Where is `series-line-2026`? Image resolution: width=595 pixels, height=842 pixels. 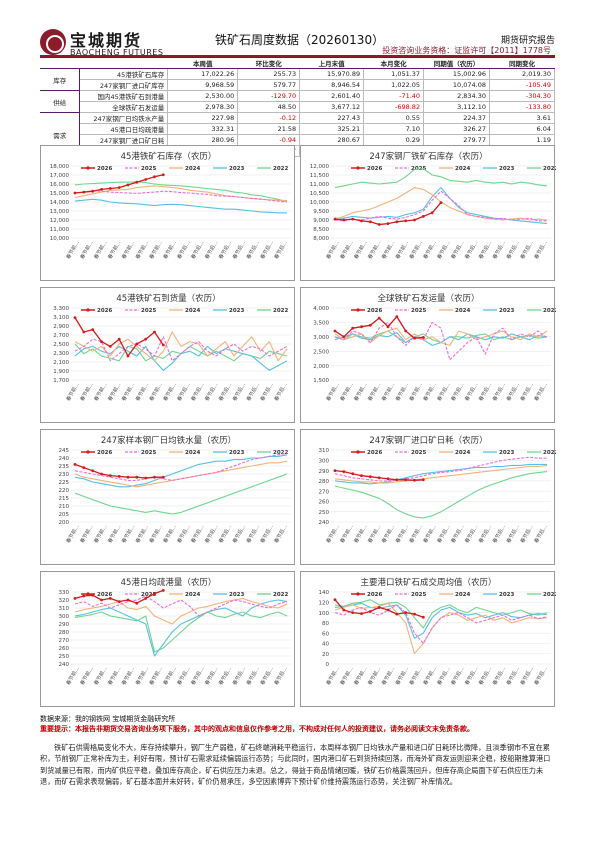 series-line-2026 is located at coordinates (119, 337).